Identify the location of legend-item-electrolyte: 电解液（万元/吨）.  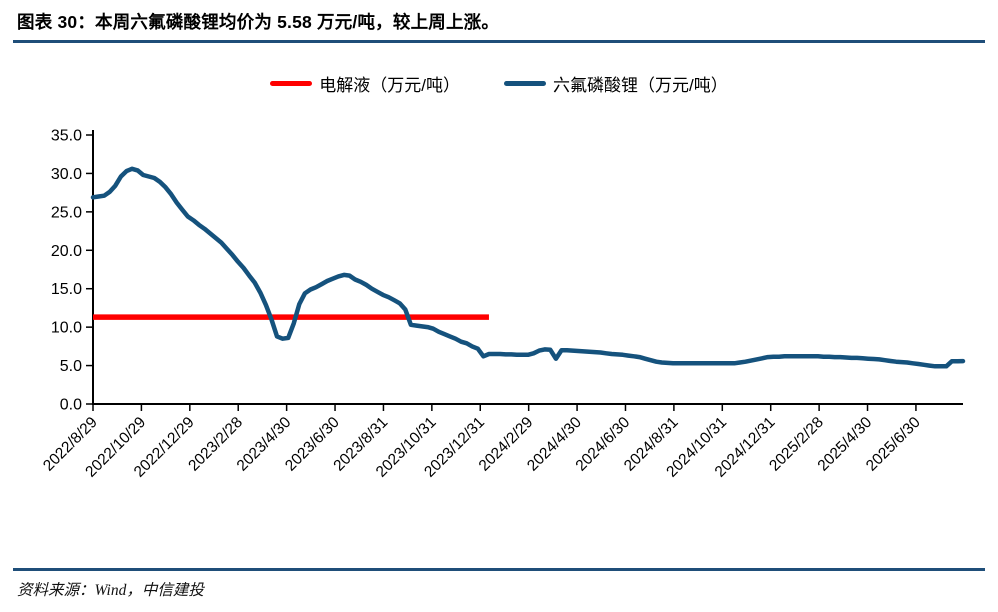
(365, 83).